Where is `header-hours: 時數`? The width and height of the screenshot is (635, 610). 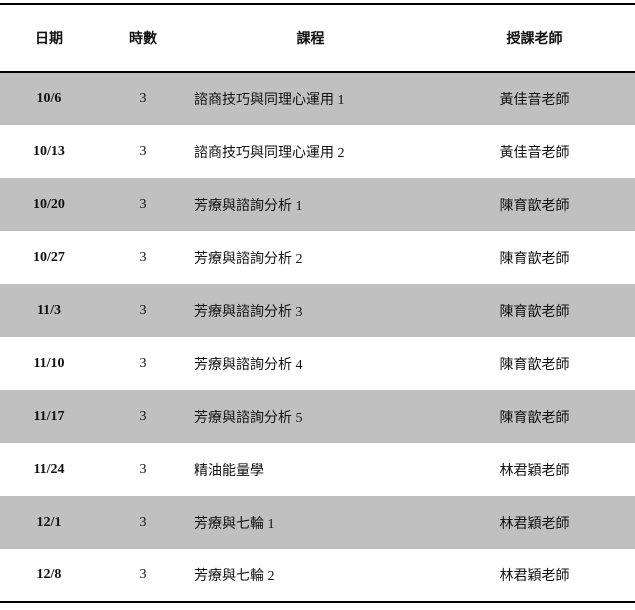 header-hours: 時數 is located at coordinates (143, 39).